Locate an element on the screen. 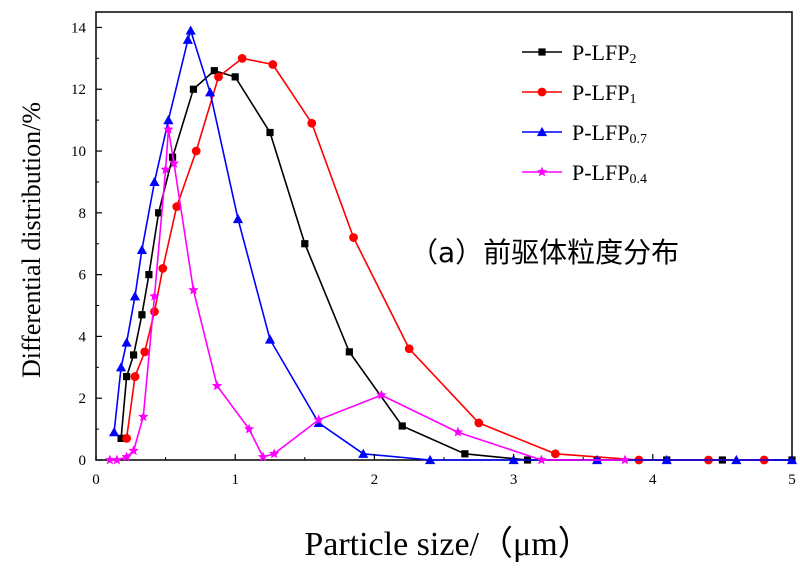 The height and width of the screenshot is (571, 800). x-tick-label: 2 is located at coordinates (375, 480).